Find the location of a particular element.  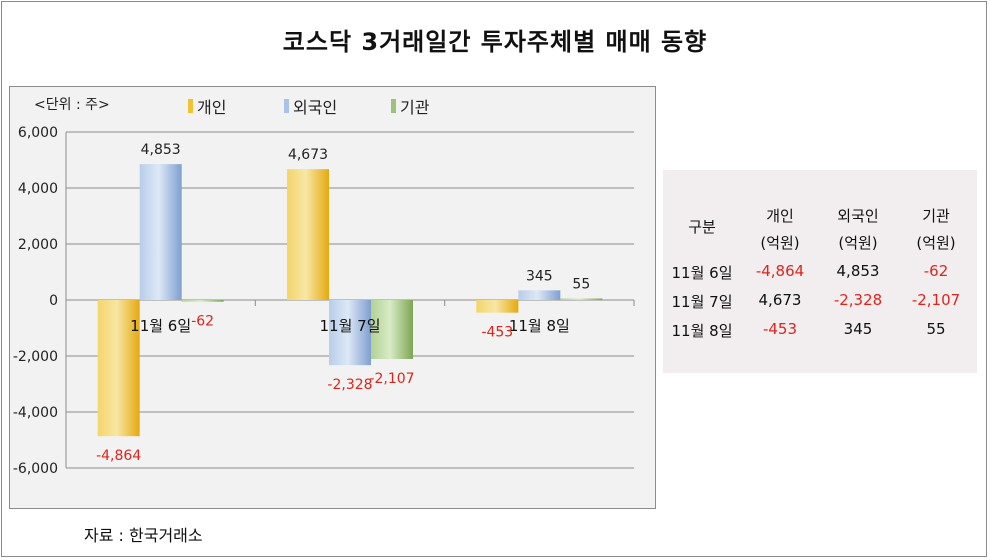

data-label: 4,673 is located at coordinates (308, 155).